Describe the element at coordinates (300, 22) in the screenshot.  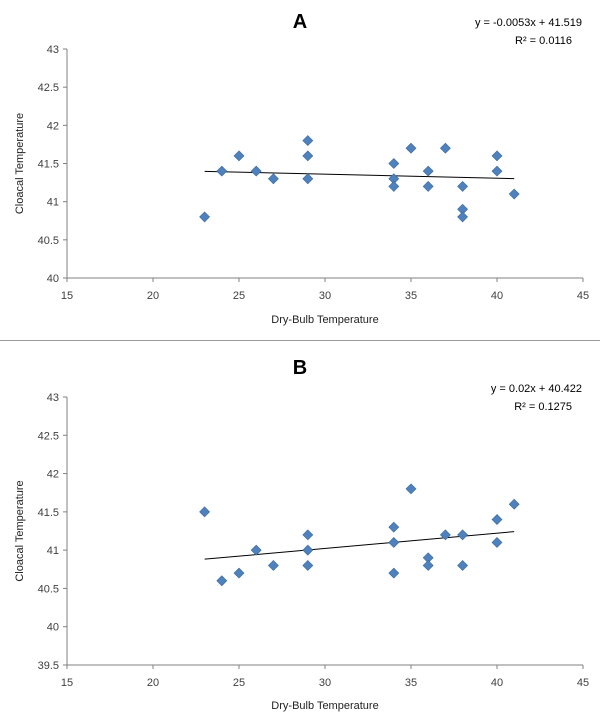
I see `chart-title-a: A` at that location.